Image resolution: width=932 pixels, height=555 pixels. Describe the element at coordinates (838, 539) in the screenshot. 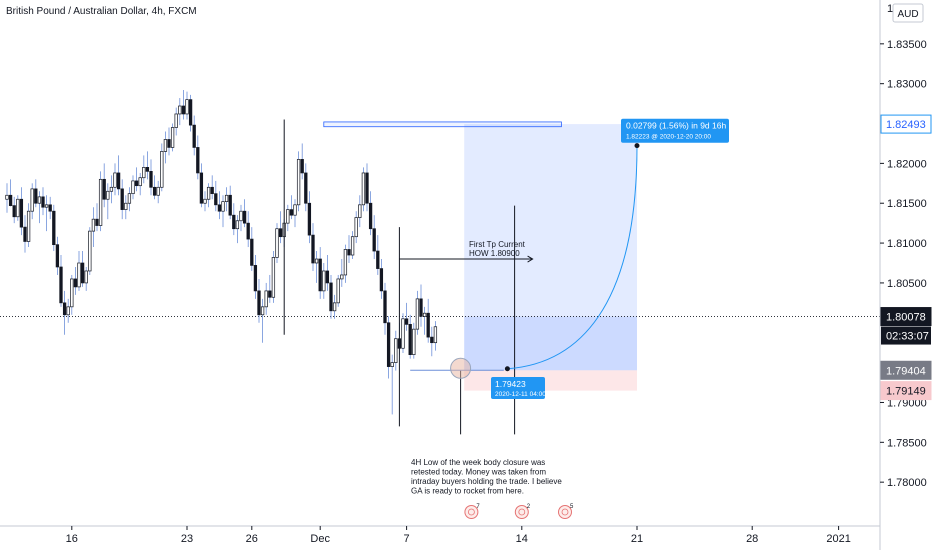

I see `time-tick-label: 2021` at that location.